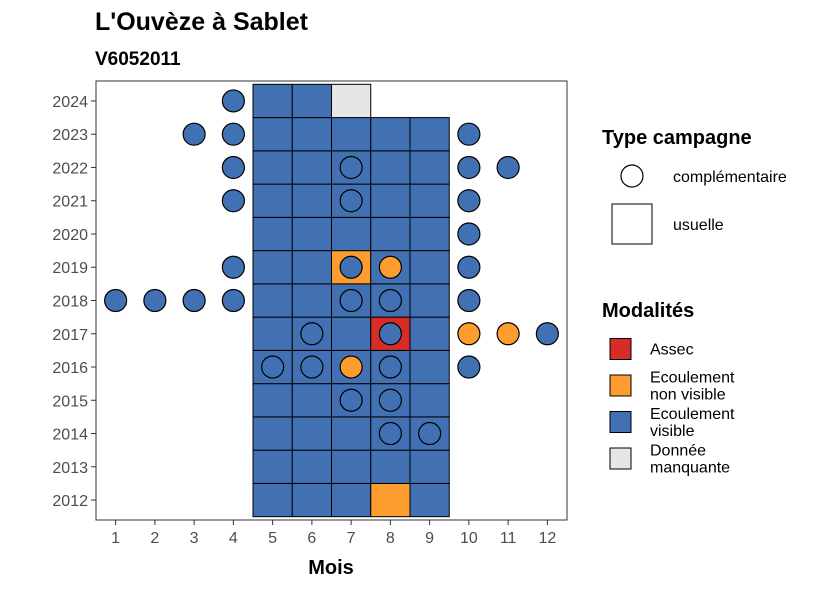 This screenshot has width=826, height=590. I want to click on legend-key-square, so click(632, 224).